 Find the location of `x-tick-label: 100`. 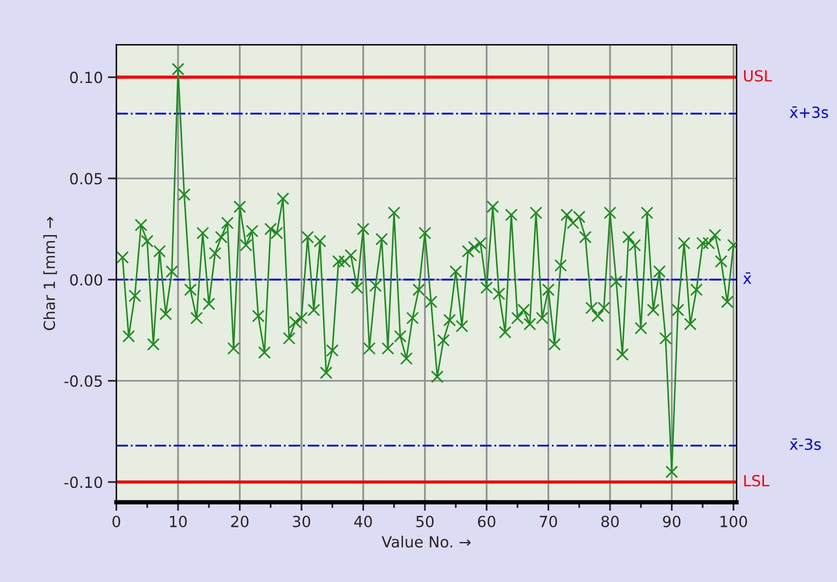

x-tick-label: 100 is located at coordinates (734, 522).